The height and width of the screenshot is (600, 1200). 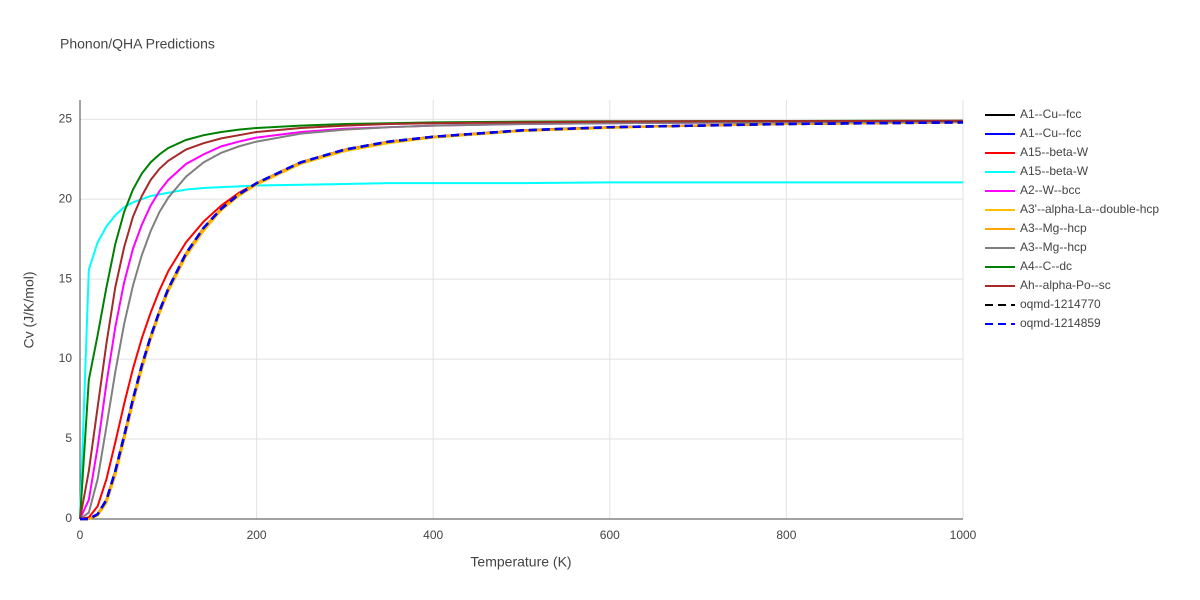 What do you see at coordinates (1065, 285) in the screenshot?
I see `legend-label: Ah--alpha-Po--sc` at bounding box center [1065, 285].